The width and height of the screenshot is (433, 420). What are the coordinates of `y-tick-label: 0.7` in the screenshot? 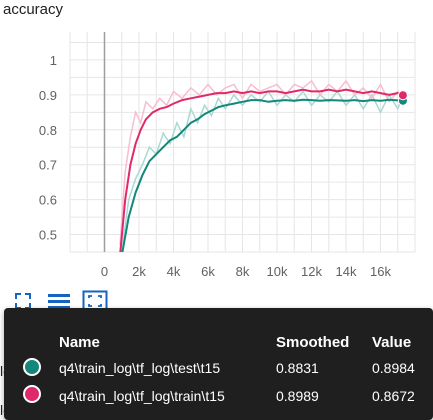 It's located at (48, 165).